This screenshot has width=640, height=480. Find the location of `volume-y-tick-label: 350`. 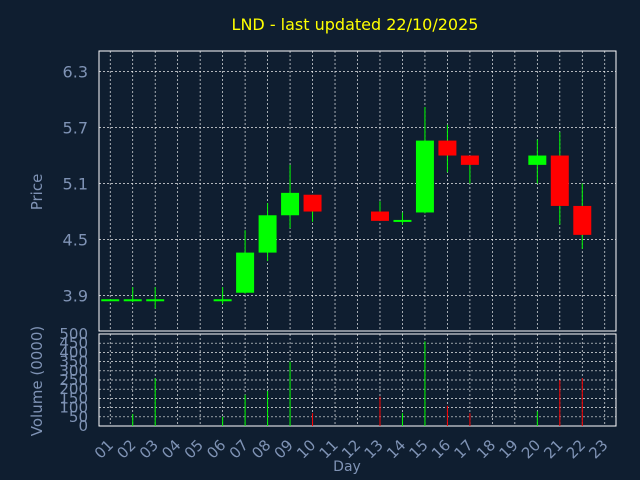

volume-y-tick-label: 350 is located at coordinates (73, 362).